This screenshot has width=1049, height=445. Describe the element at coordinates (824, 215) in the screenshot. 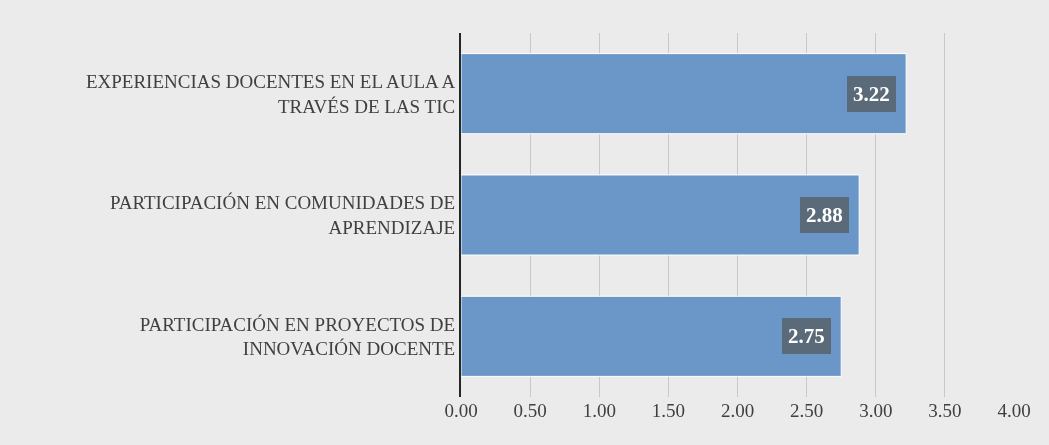

I see `data-label: 2.88` at that location.